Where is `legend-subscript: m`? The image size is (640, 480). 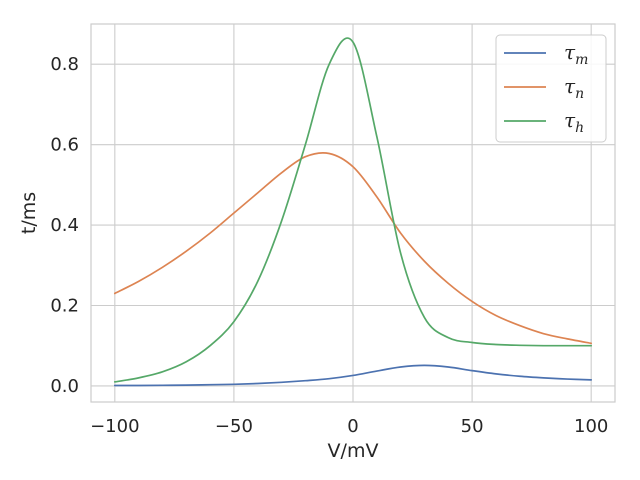
legend-subscript: m is located at coordinates (581, 60).